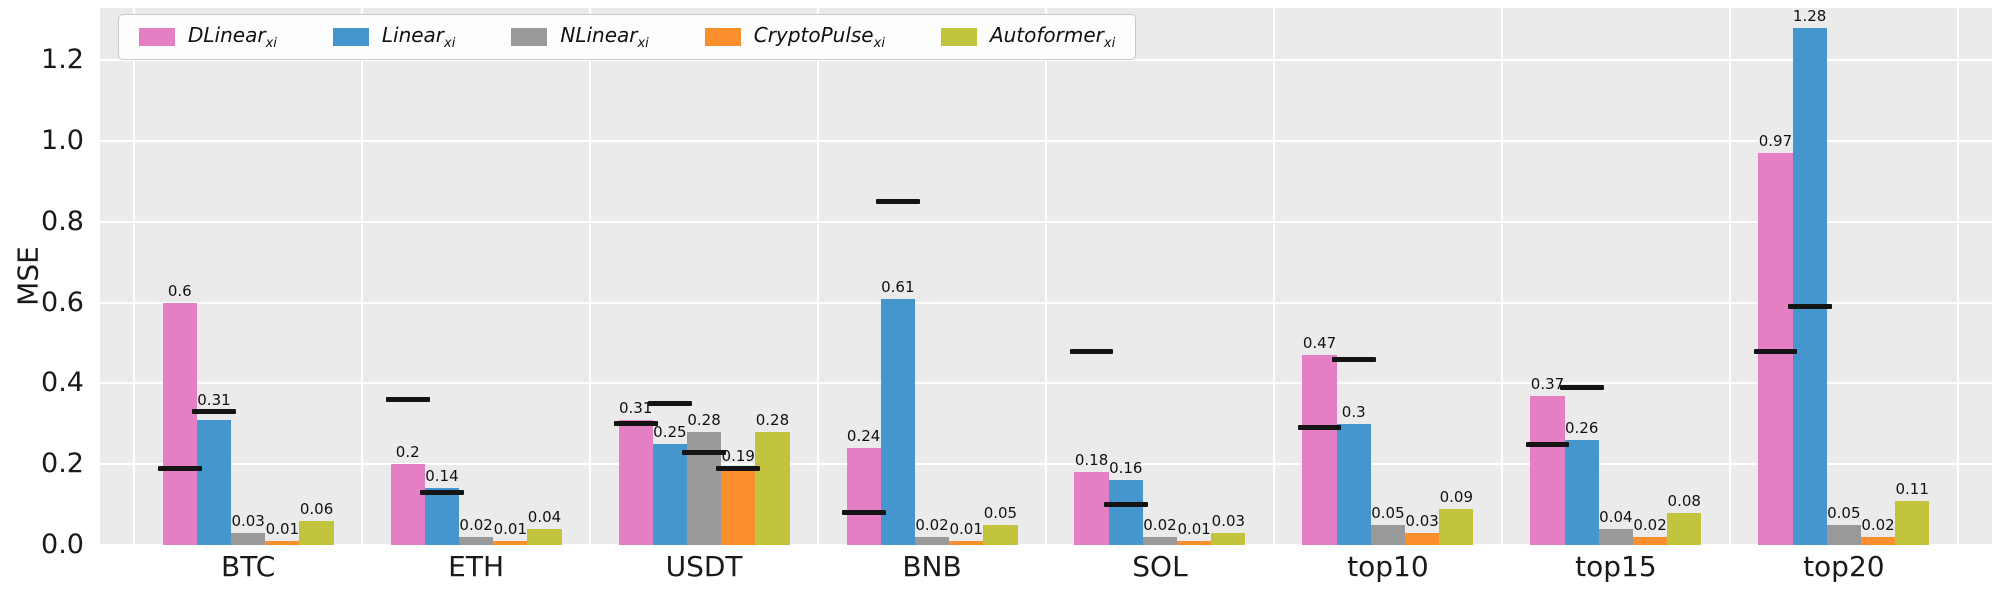 The width and height of the screenshot is (2000, 600). What do you see at coordinates (635, 482) in the screenshot?
I see `bar-dlinear-USDT` at bounding box center [635, 482].